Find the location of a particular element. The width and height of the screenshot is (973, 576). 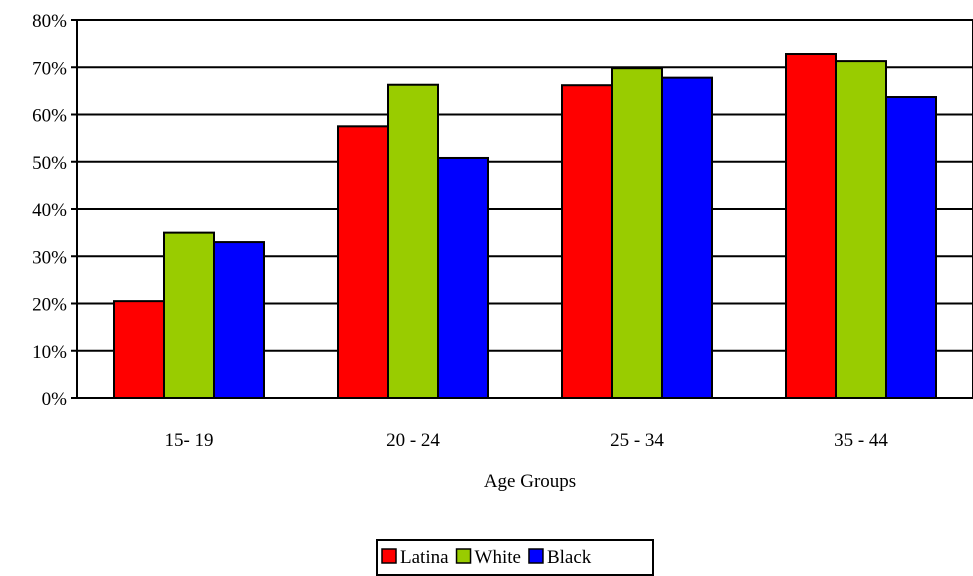

legend-frame is located at coordinates (515, 557).